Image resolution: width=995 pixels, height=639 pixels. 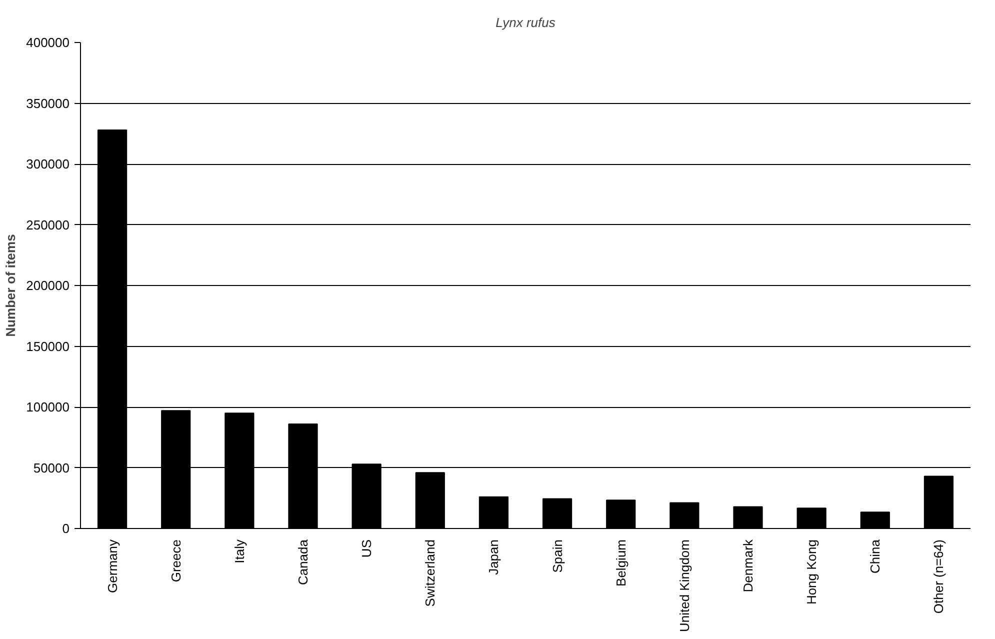 I want to click on y-tick-label: 0, so click(x=66, y=528).